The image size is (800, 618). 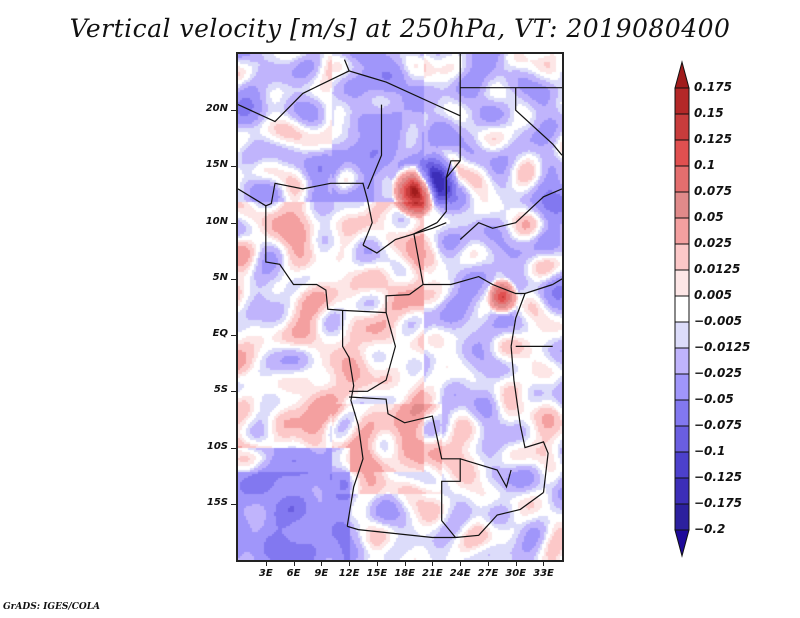 I want to click on colorbar, so click(x=682, y=309).